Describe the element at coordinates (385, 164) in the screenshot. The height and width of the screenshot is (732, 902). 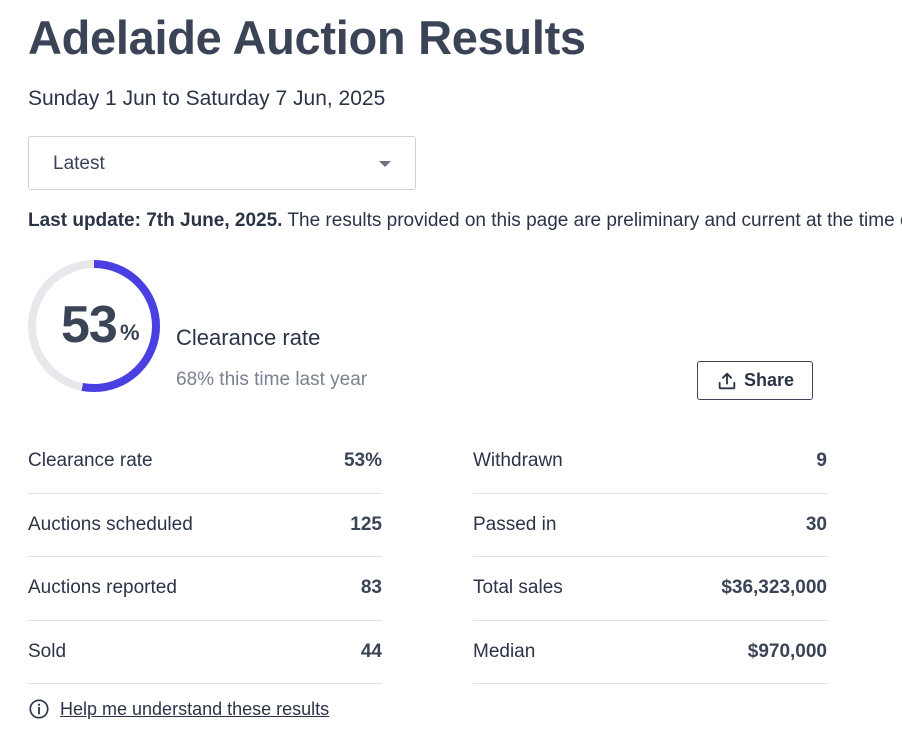
I see `chevron-down-icon` at that location.